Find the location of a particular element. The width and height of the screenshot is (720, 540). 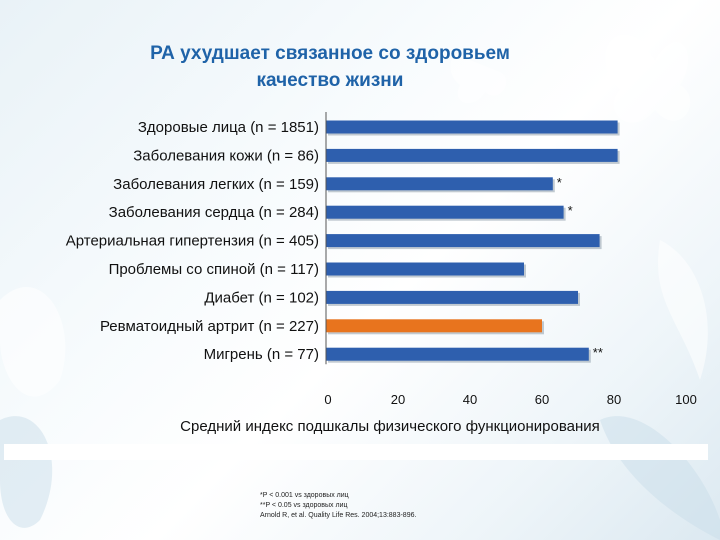

x-tick-label: 40 is located at coordinates (470, 399).